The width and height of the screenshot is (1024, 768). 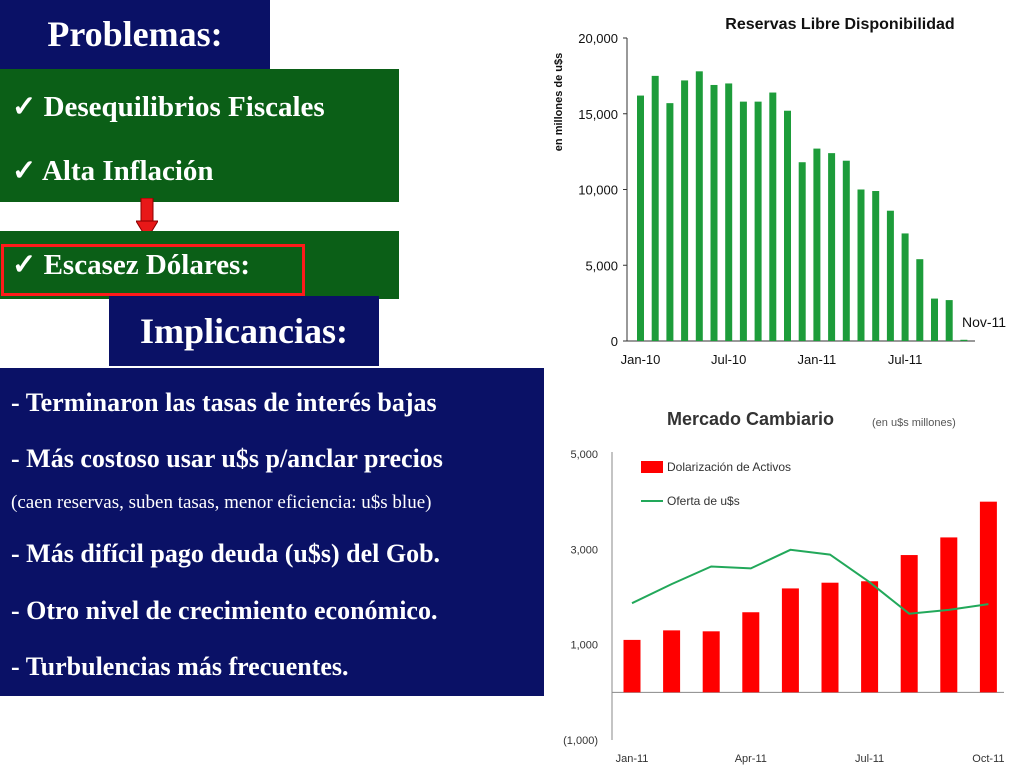 I want to click on problem-label: Desequilibrios Fiscales, so click(x=184, y=107).